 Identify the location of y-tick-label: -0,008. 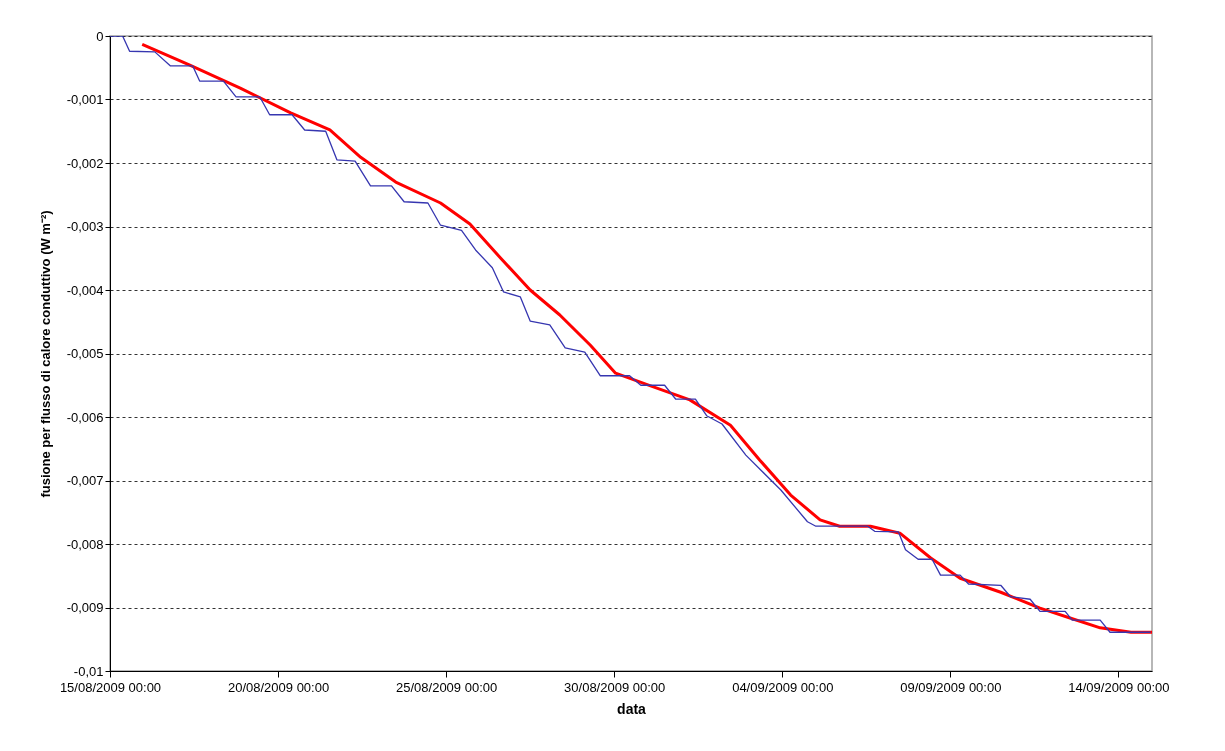
(85, 544).